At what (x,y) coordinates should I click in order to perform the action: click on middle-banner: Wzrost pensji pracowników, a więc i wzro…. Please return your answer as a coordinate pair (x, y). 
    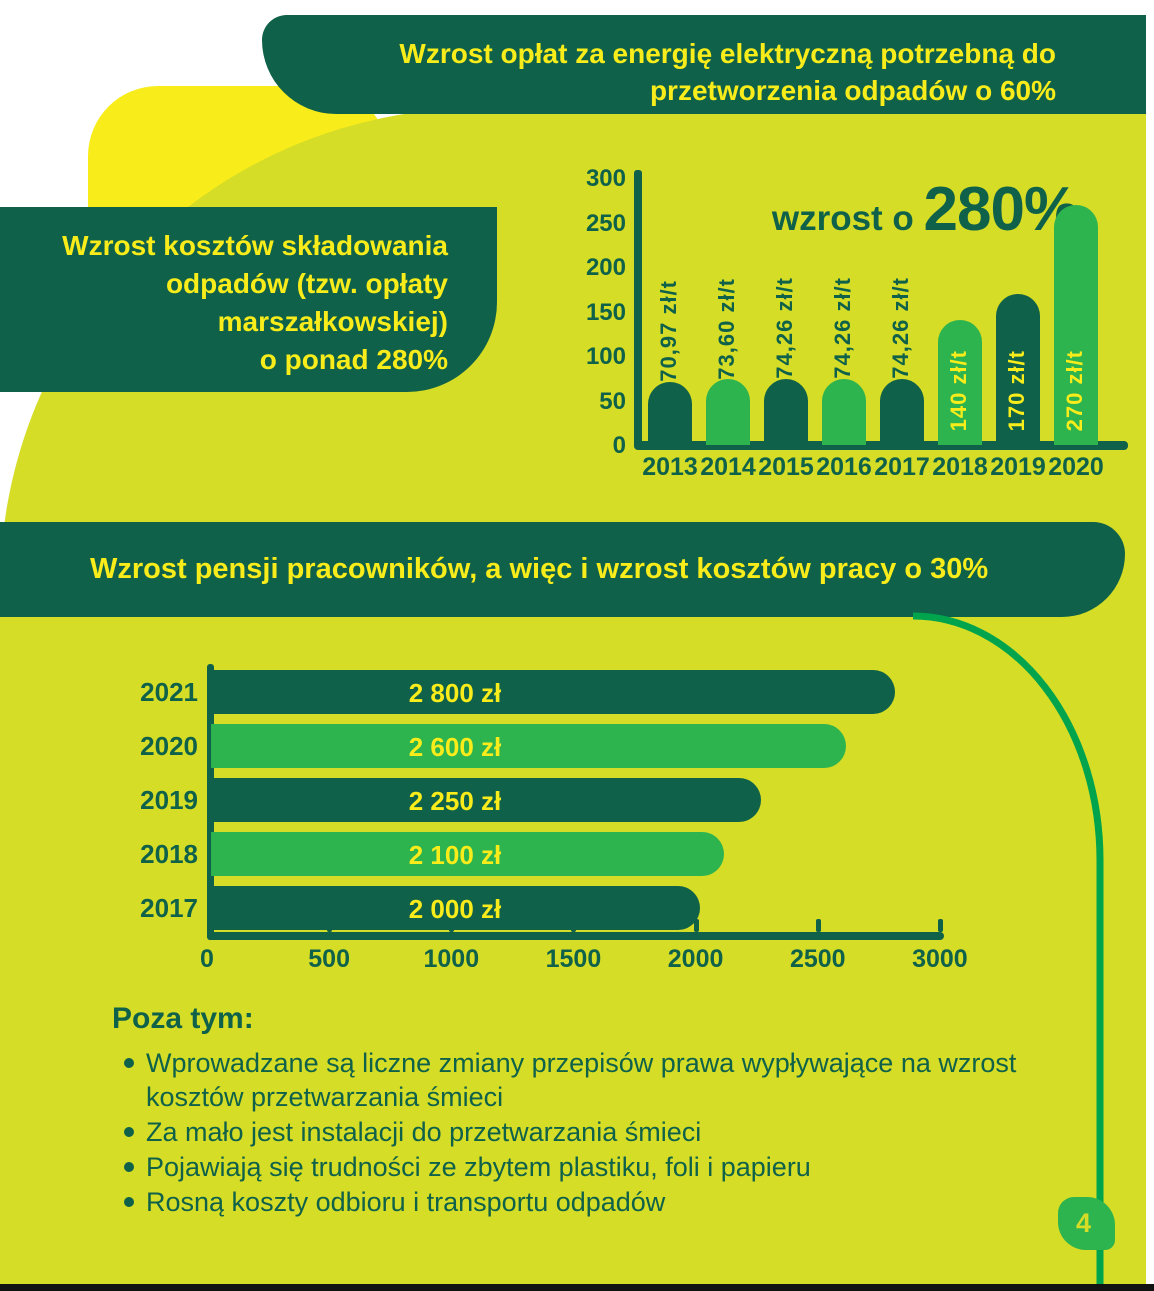
    Looking at the image, I should click on (562, 569).